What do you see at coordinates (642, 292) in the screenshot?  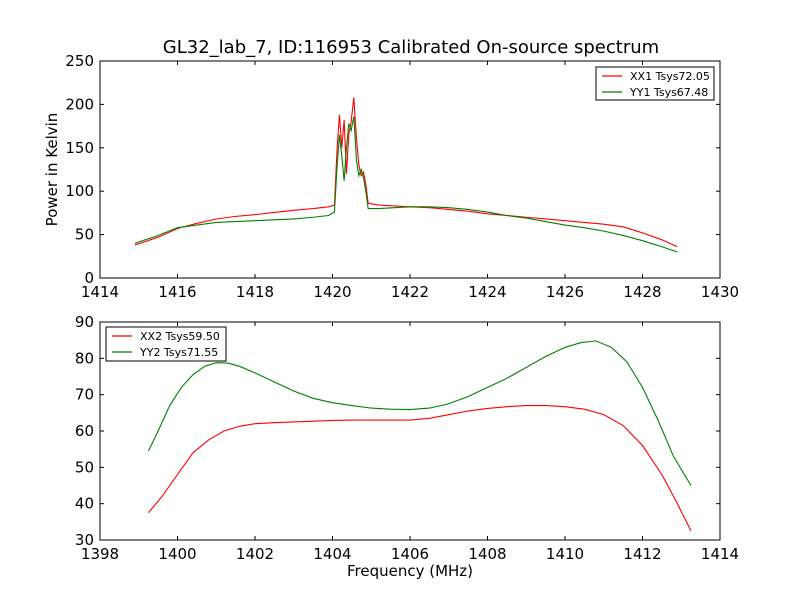 I see `x-tick-label: 1428` at bounding box center [642, 292].